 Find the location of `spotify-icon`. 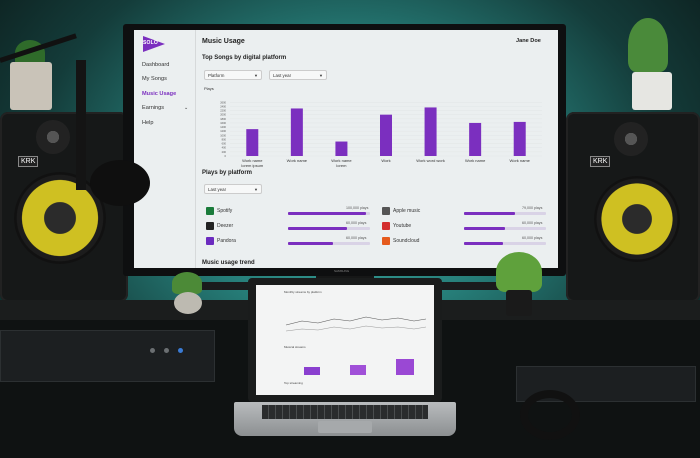

spotify-icon is located at coordinates (210, 211).